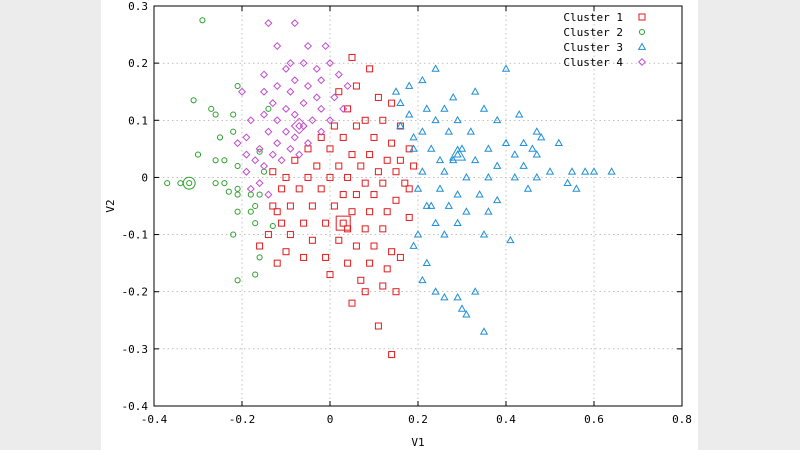 This screenshot has width=800, height=450. What do you see at coordinates (593, 62) in the screenshot?
I see `legend-label: Cluster 4` at bounding box center [593, 62].